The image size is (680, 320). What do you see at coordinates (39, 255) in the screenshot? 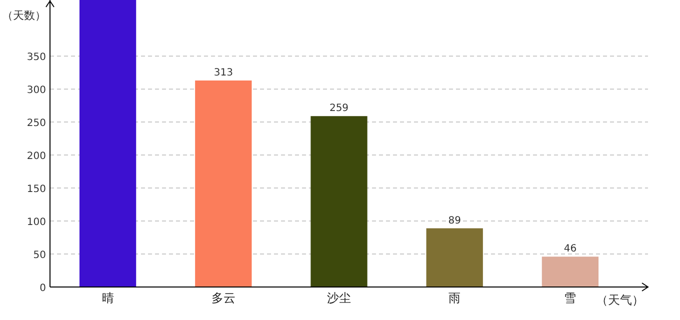
I see `ytick: 50` at bounding box center [39, 255].